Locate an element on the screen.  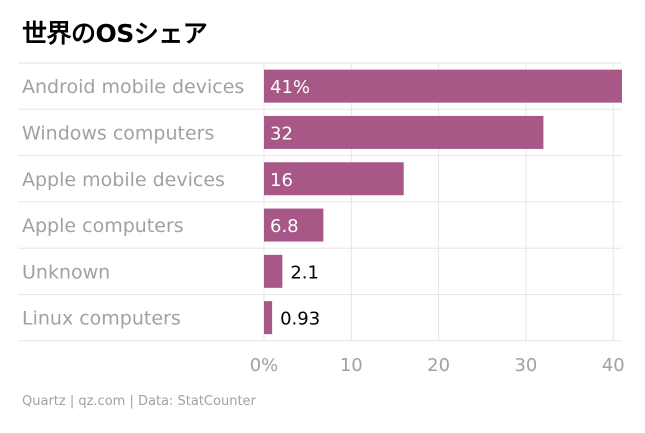
category-label: Unknown is located at coordinates (66, 272).